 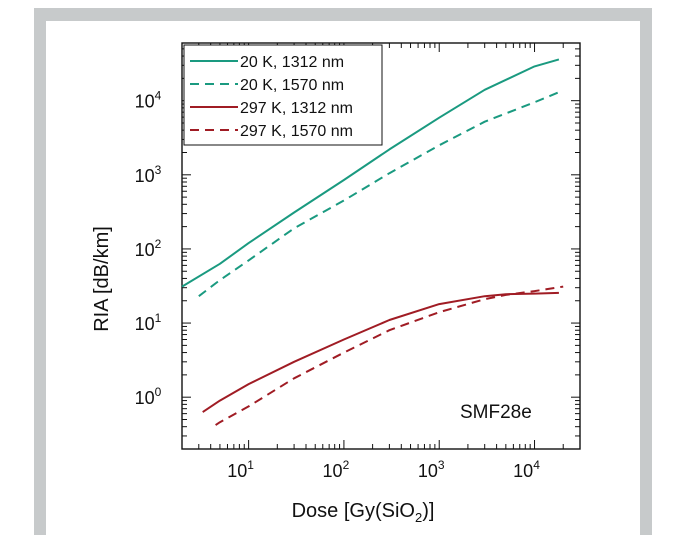 What do you see at coordinates (428, 511) in the screenshot?
I see `x-axis-label-tail: )]` at bounding box center [428, 511].